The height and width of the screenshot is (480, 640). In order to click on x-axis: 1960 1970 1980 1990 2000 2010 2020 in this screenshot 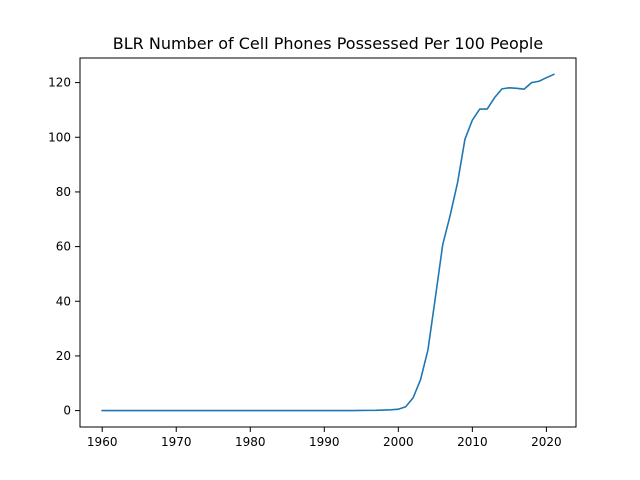, I will do `click(324, 438)`.